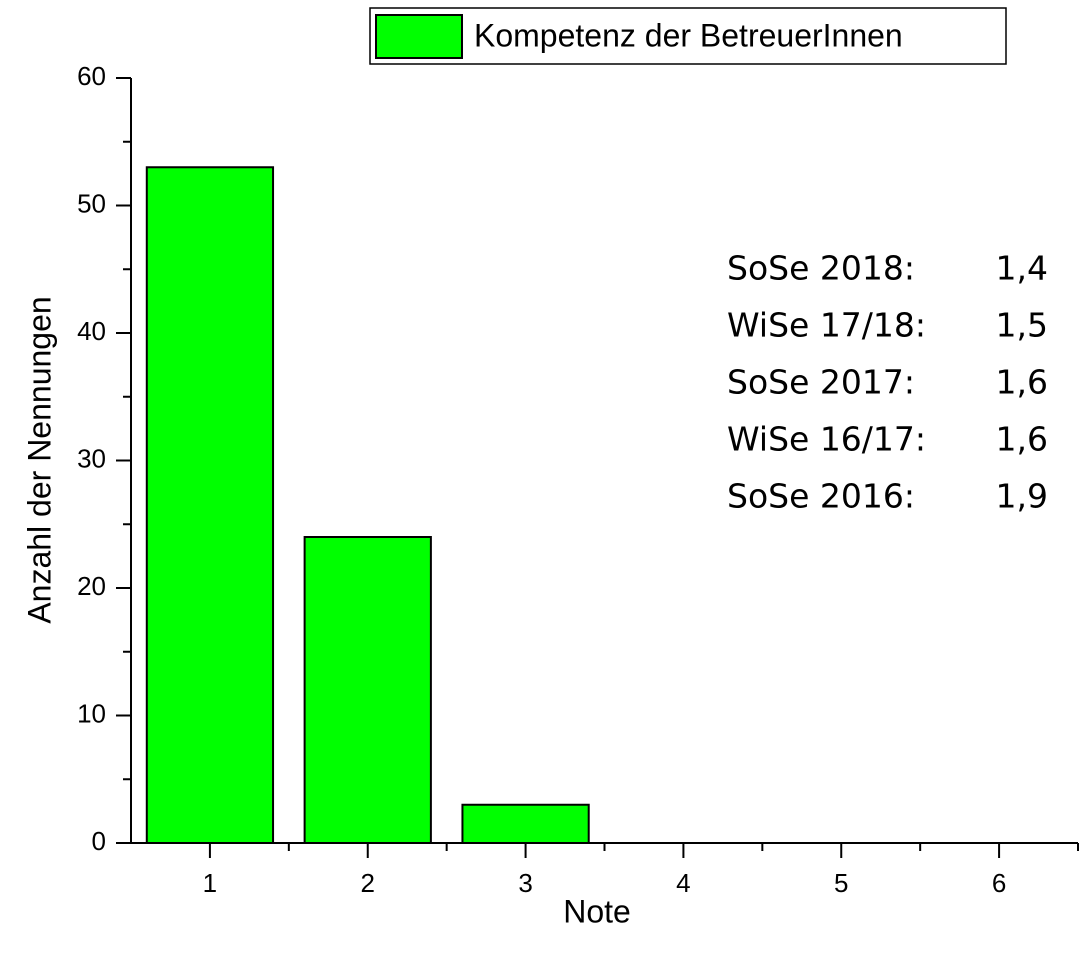  What do you see at coordinates (826, 325) in the screenshot?
I see `annotation-label: WiSe 17/18:` at bounding box center [826, 325].